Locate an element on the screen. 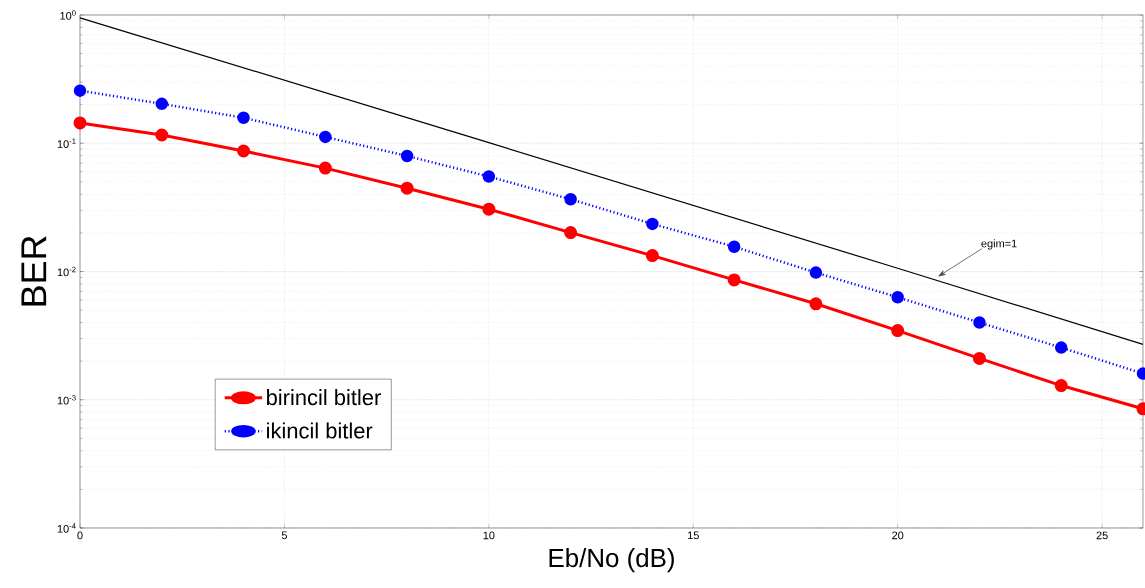  y-tick-label: 10$^{-4}$ is located at coordinates (66, 528).